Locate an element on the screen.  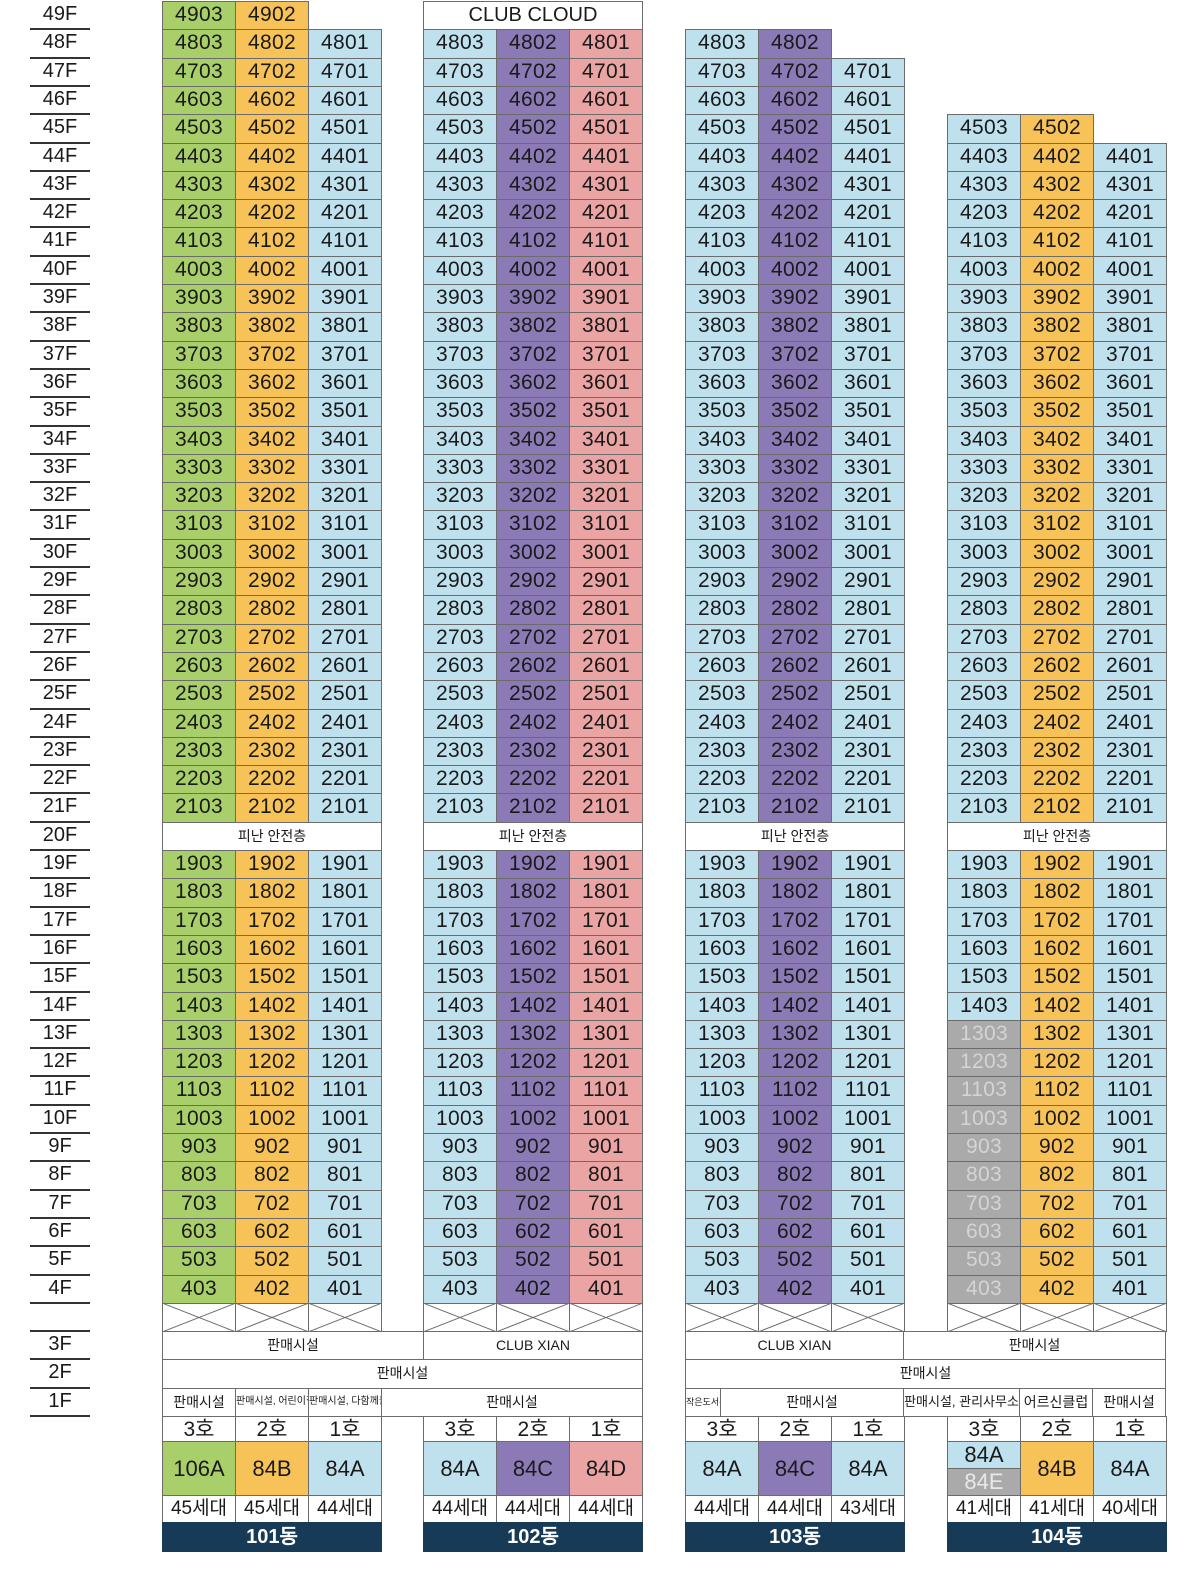
unit-cell: 1403 is located at coordinates (722, 1006).